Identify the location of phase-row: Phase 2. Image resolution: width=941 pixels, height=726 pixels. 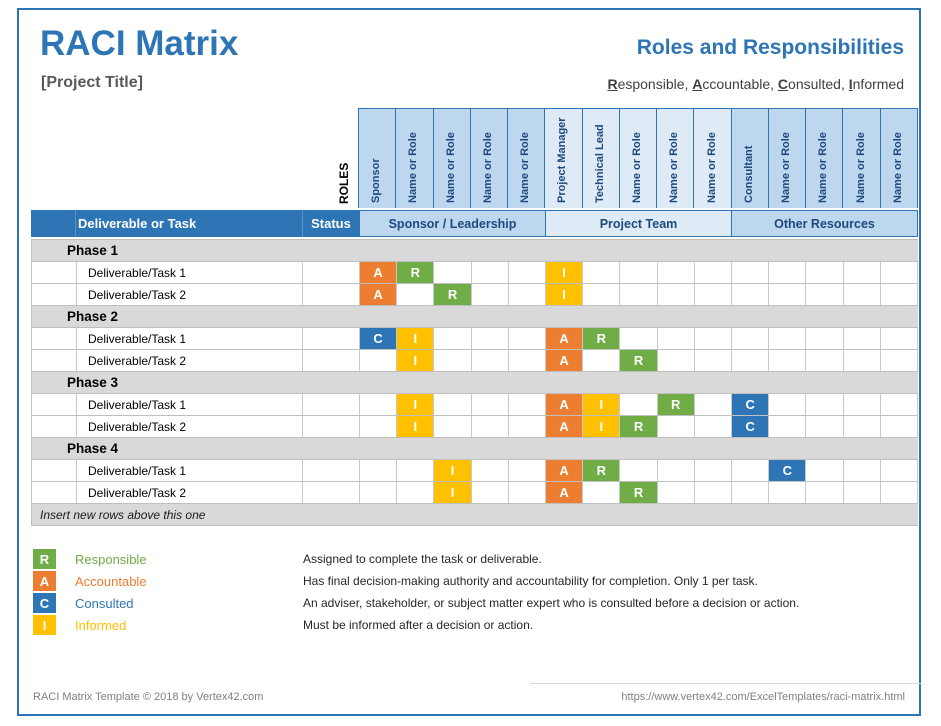
(475, 317).